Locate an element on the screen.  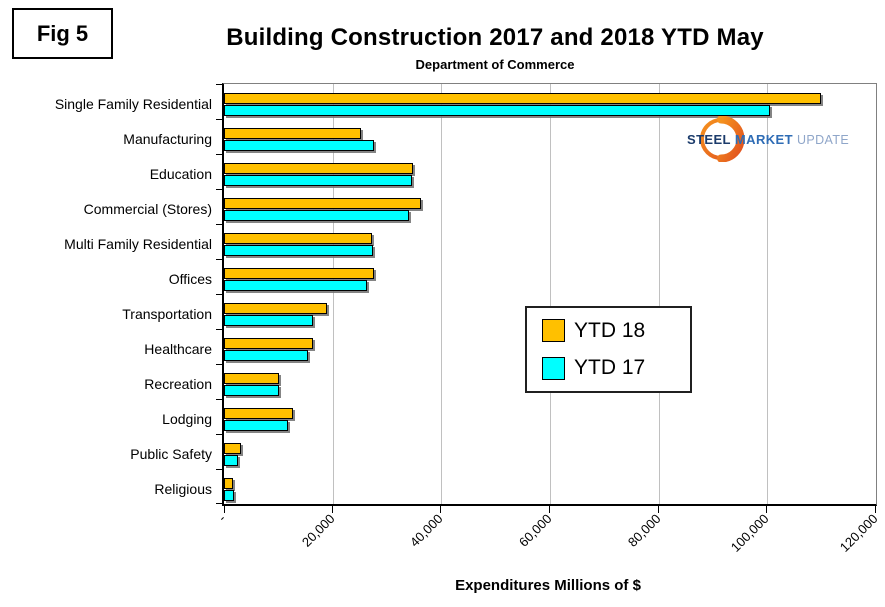
bar-ytd-18-education is located at coordinates (318, 168).